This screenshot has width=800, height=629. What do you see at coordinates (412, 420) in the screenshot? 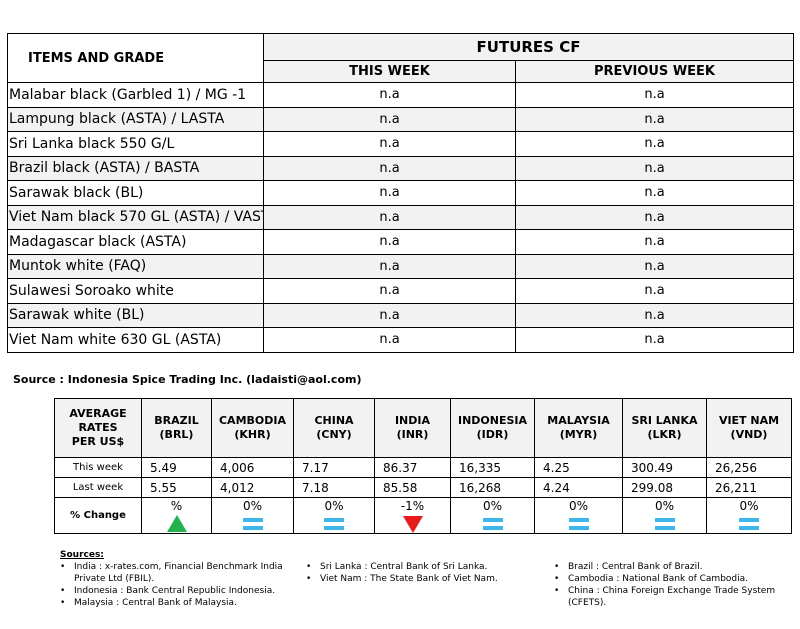
I see `country-name: INDIA` at bounding box center [412, 420].